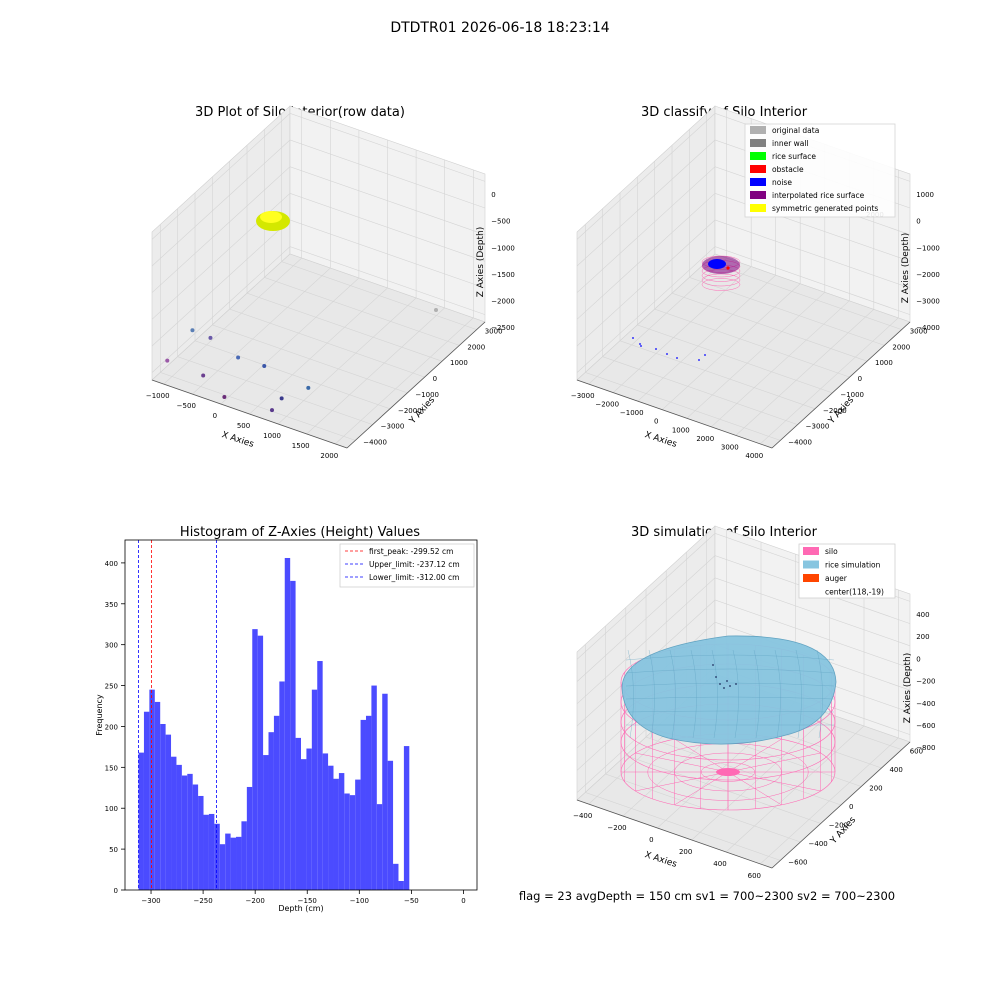  What do you see at coordinates (111, 605) in the screenshot?
I see `y-tick-label: 350` at bounding box center [111, 605].